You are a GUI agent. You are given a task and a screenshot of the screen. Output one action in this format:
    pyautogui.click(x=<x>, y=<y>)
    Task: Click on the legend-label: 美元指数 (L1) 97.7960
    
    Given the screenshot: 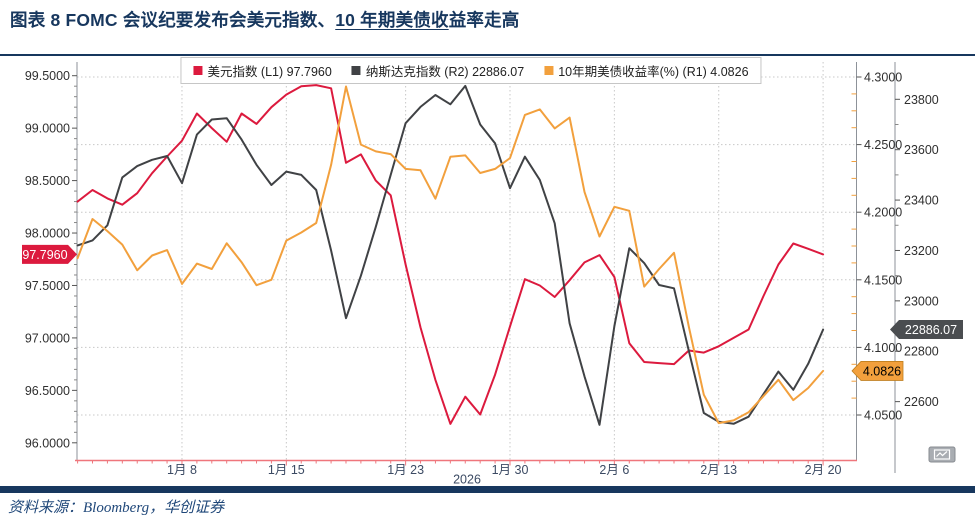 What is the action you would take?
    pyautogui.click(x=269, y=72)
    